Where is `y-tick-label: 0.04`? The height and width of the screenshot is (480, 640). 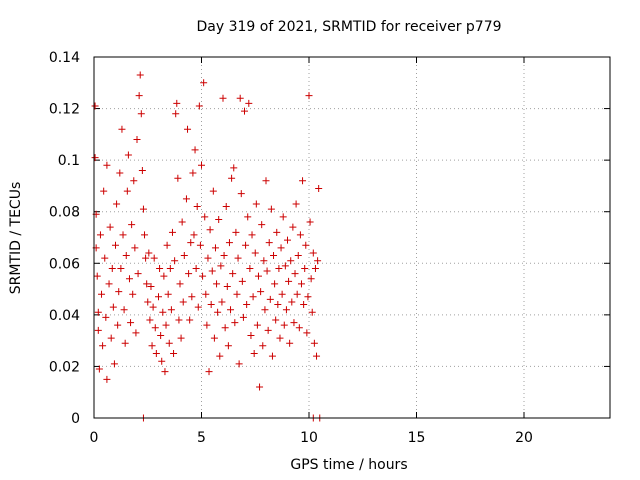
y-tick-label: 0.04 is located at coordinates (64, 316).